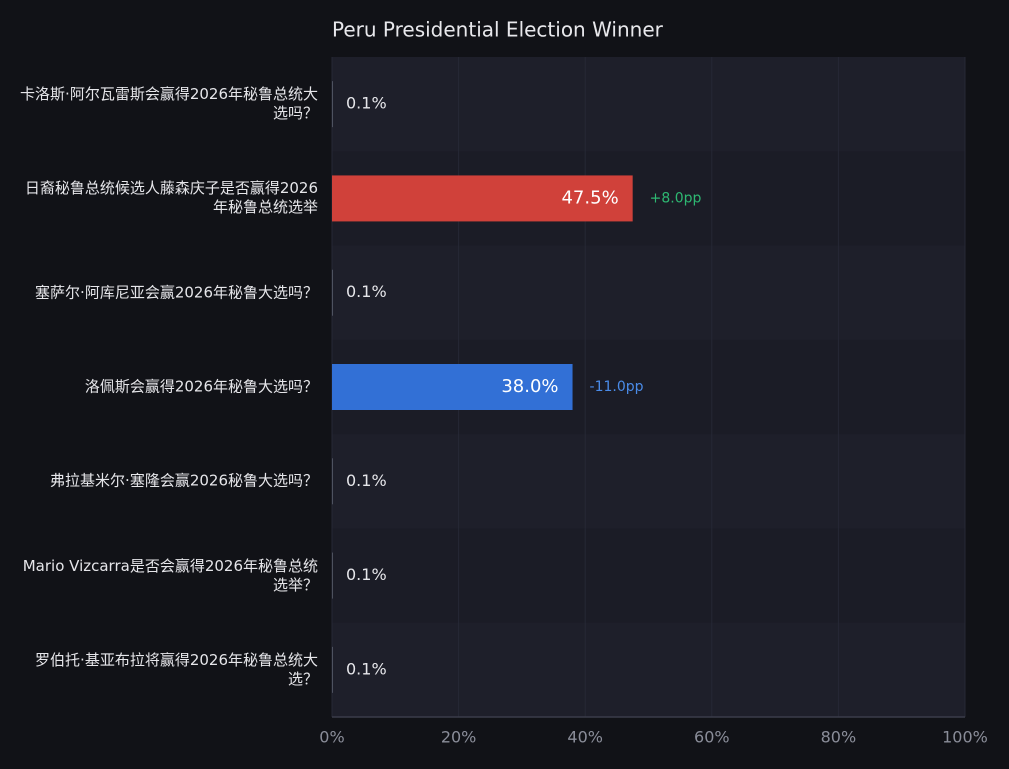 This screenshot has height=769, width=1009. I want to click on x-tick-label: 60%, so click(712, 737).